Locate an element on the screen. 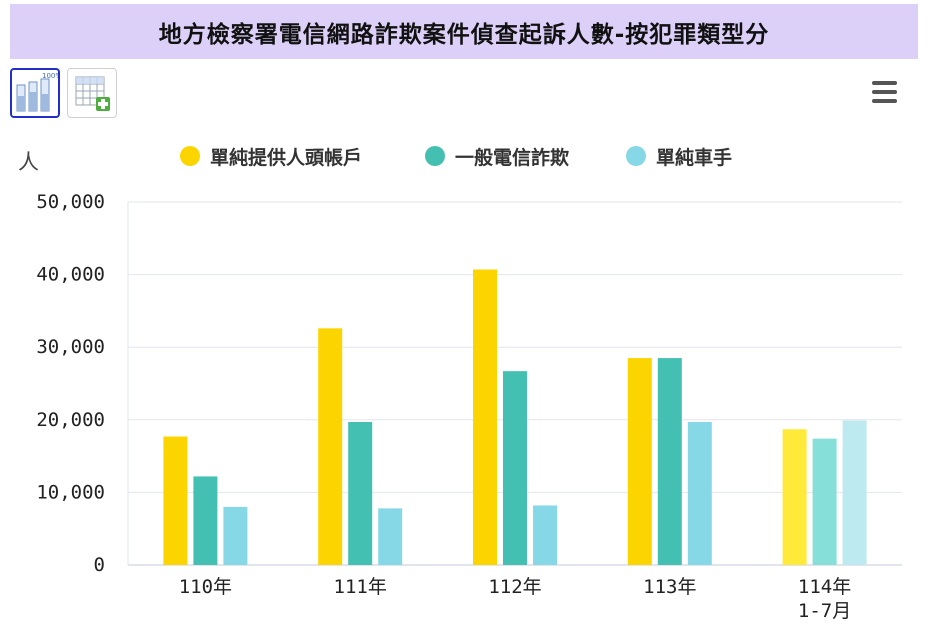 The image size is (929, 642). hamburger-menu-icon is located at coordinates (885, 92).